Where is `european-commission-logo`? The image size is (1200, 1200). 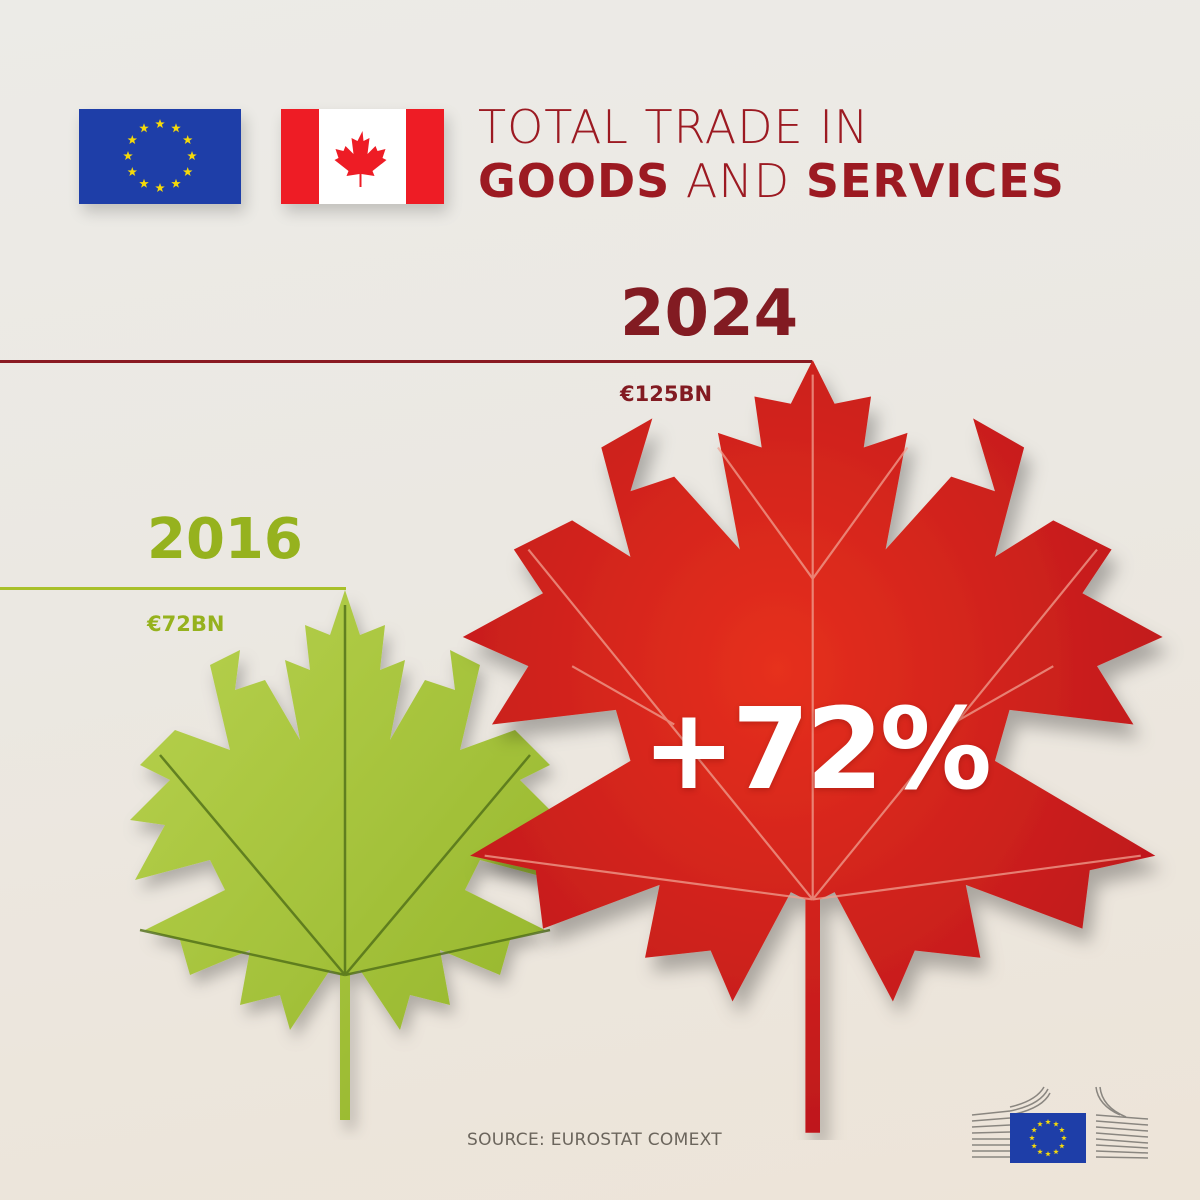 european-commission-logo is located at coordinates (1060, 1124).